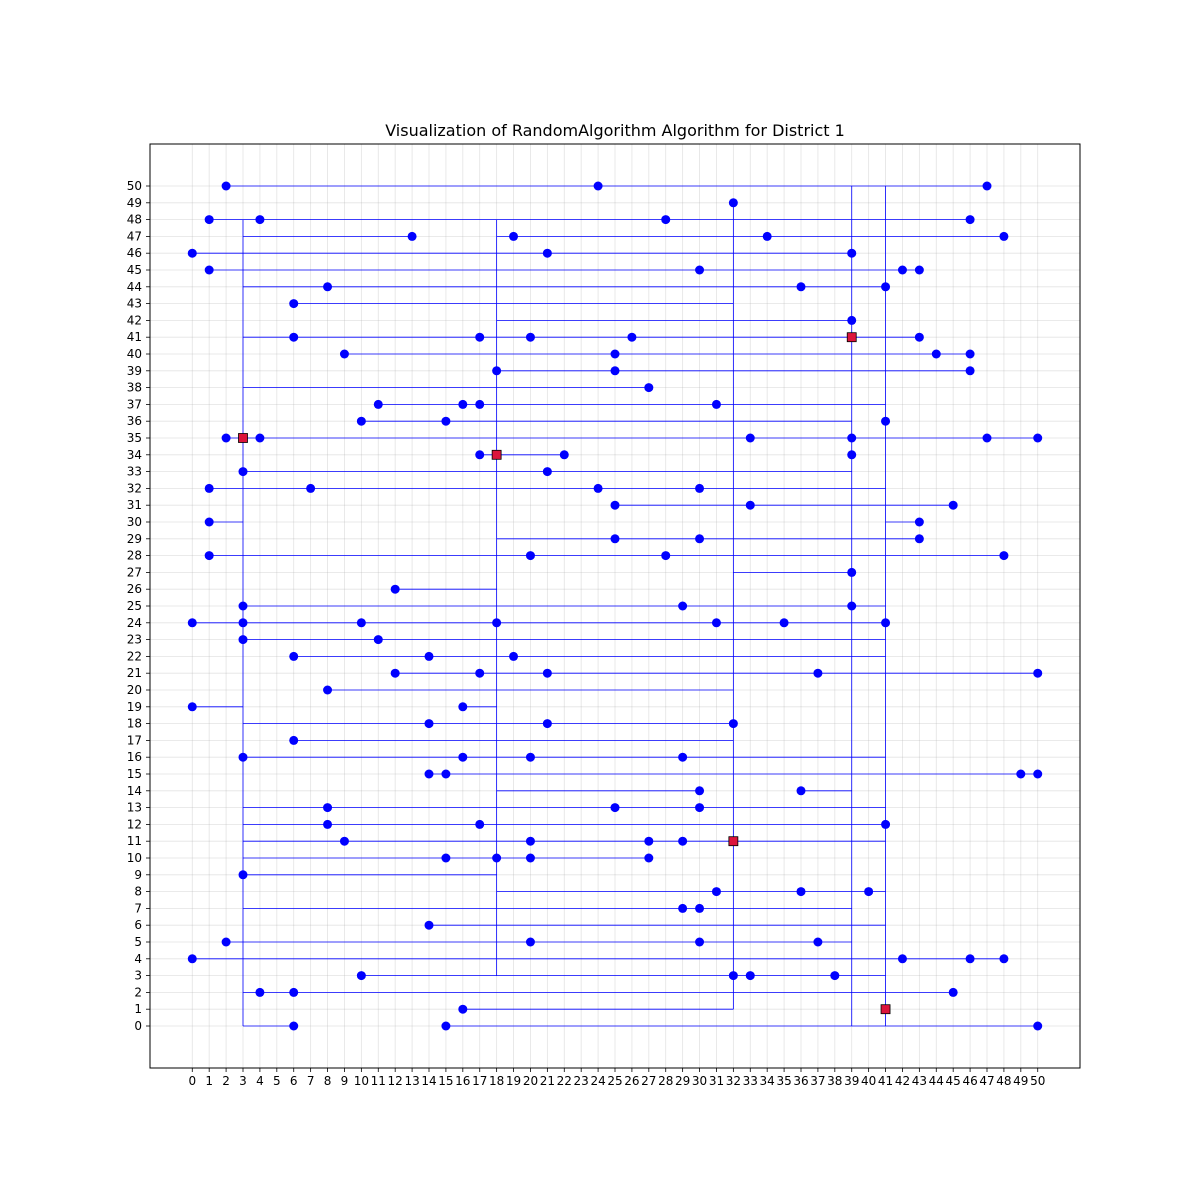  Describe the element at coordinates (445, 1081) in the screenshot. I see `x-tick-label: 15` at that location.